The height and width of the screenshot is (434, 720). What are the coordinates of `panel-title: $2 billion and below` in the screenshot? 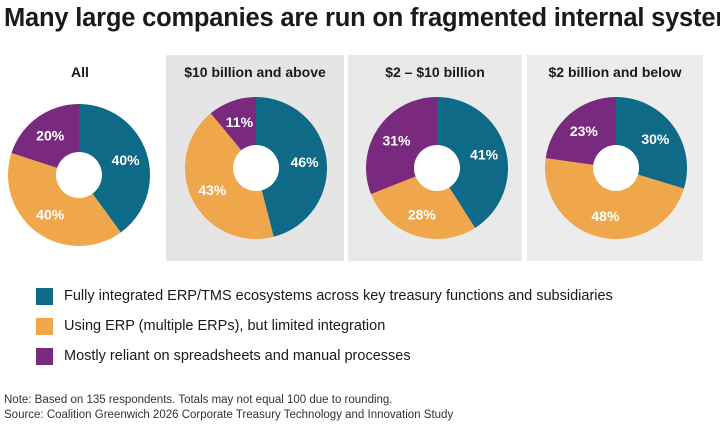 It's located at (615, 72).